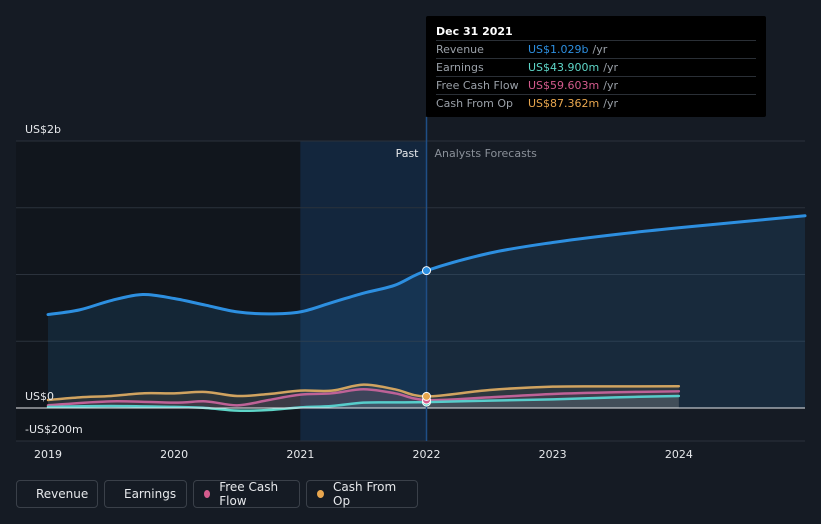 This screenshot has height=524, width=821. I want to click on legend-label: Free Cash Flow, so click(249, 494).